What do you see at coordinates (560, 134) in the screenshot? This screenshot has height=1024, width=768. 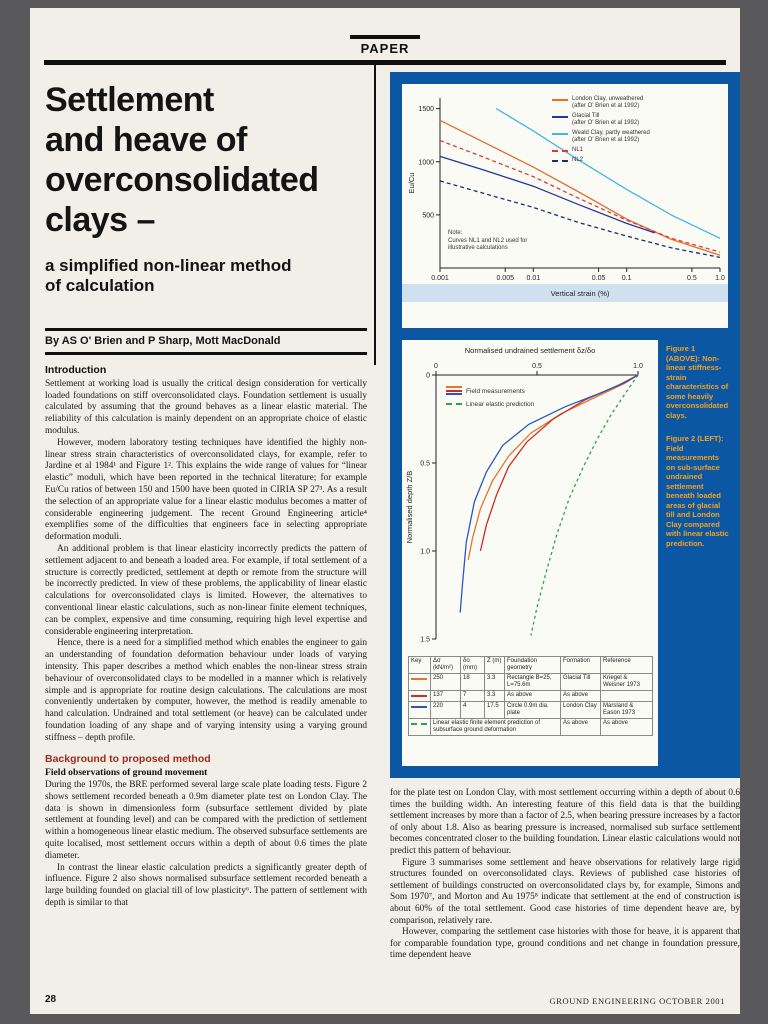 I see `line-swatch-weald-clay` at bounding box center [560, 134].